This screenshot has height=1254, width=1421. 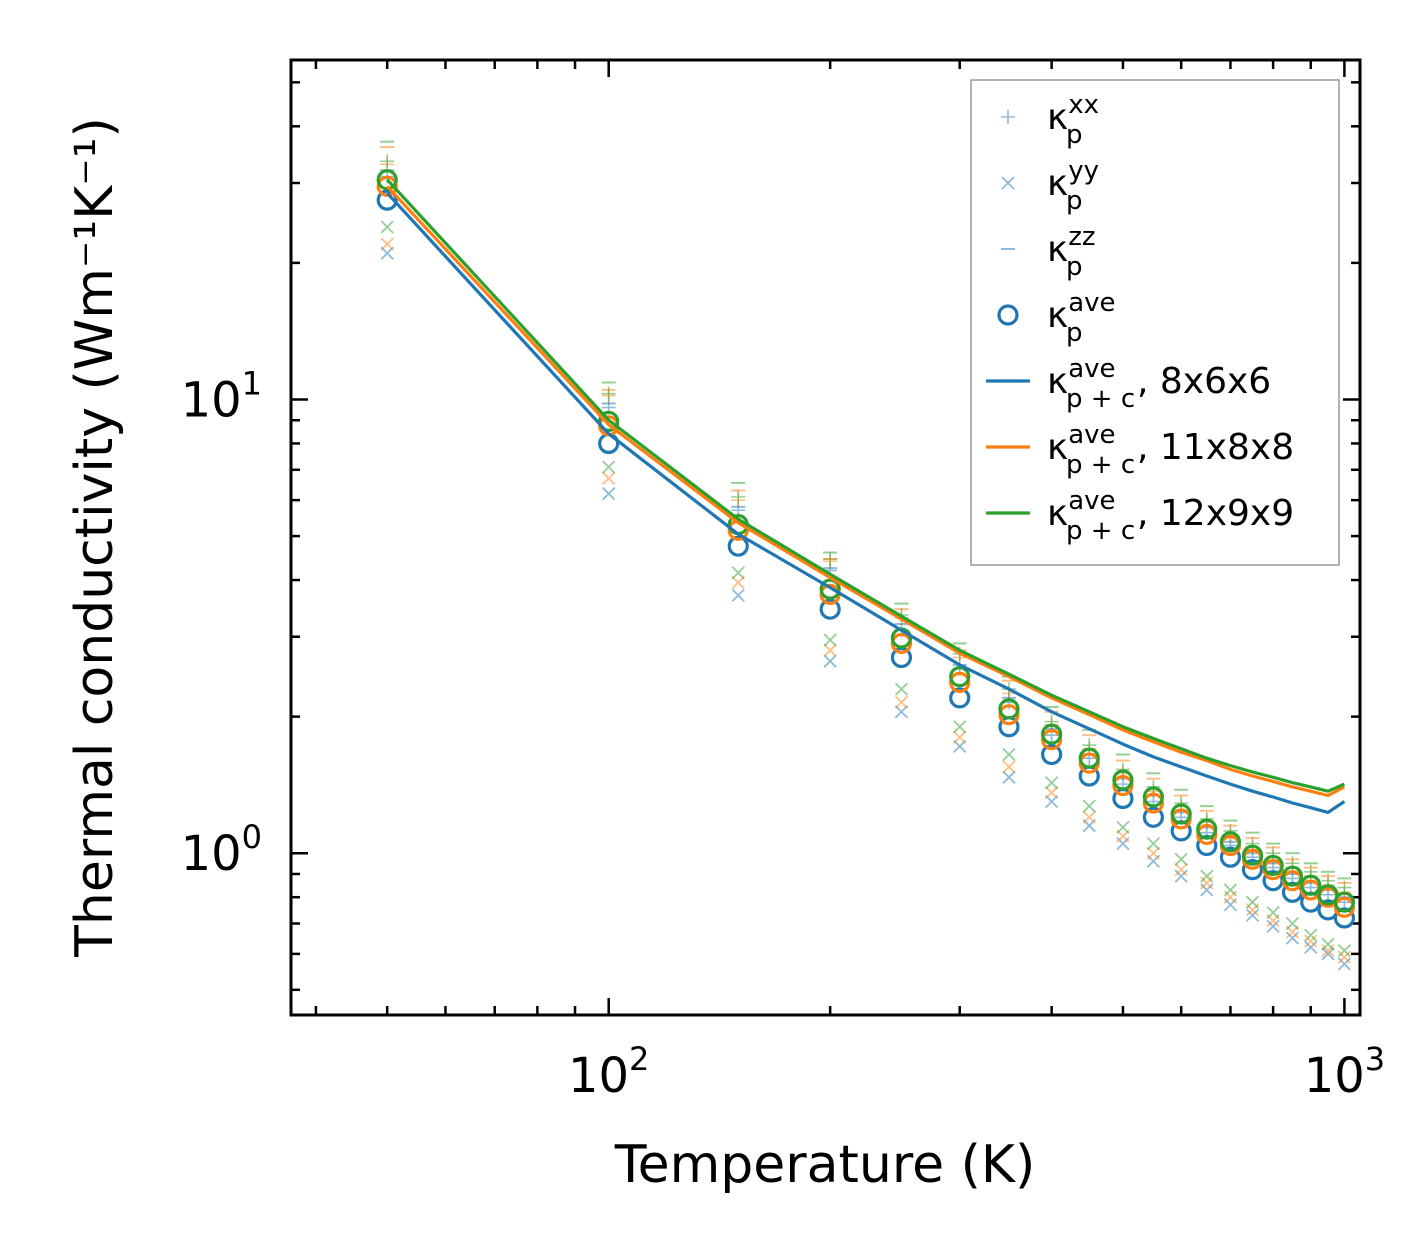 I want to click on legend-superscript: zz, so click(x=1081, y=237).